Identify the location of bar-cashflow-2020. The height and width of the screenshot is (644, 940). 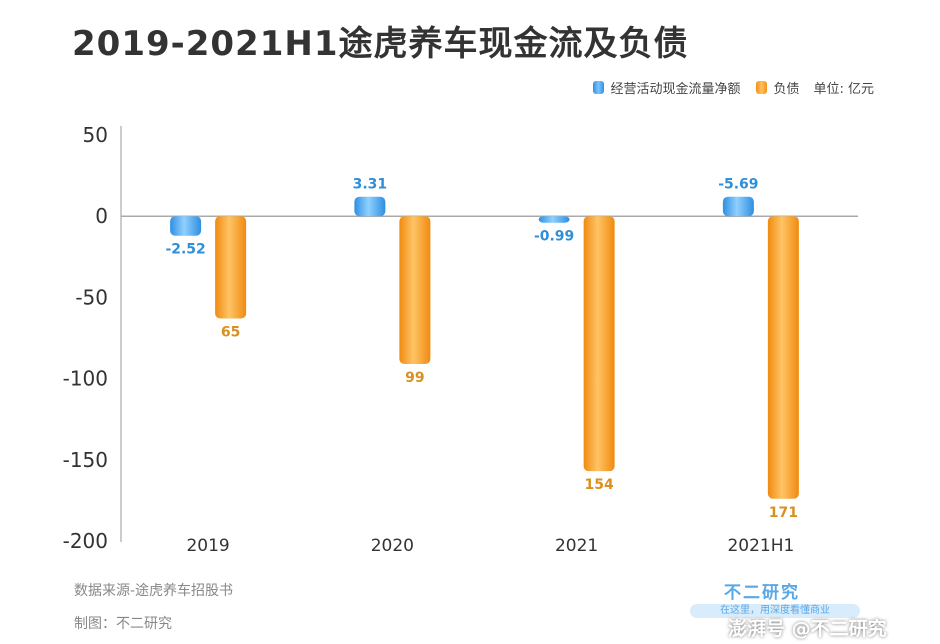
(370, 206).